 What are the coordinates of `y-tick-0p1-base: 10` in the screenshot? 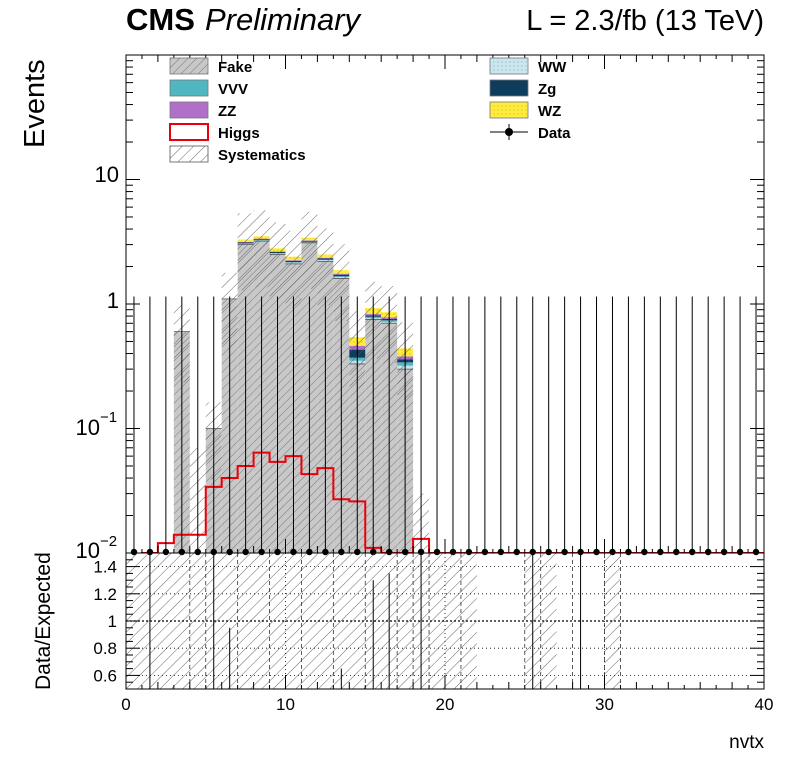 It's located at (88, 427).